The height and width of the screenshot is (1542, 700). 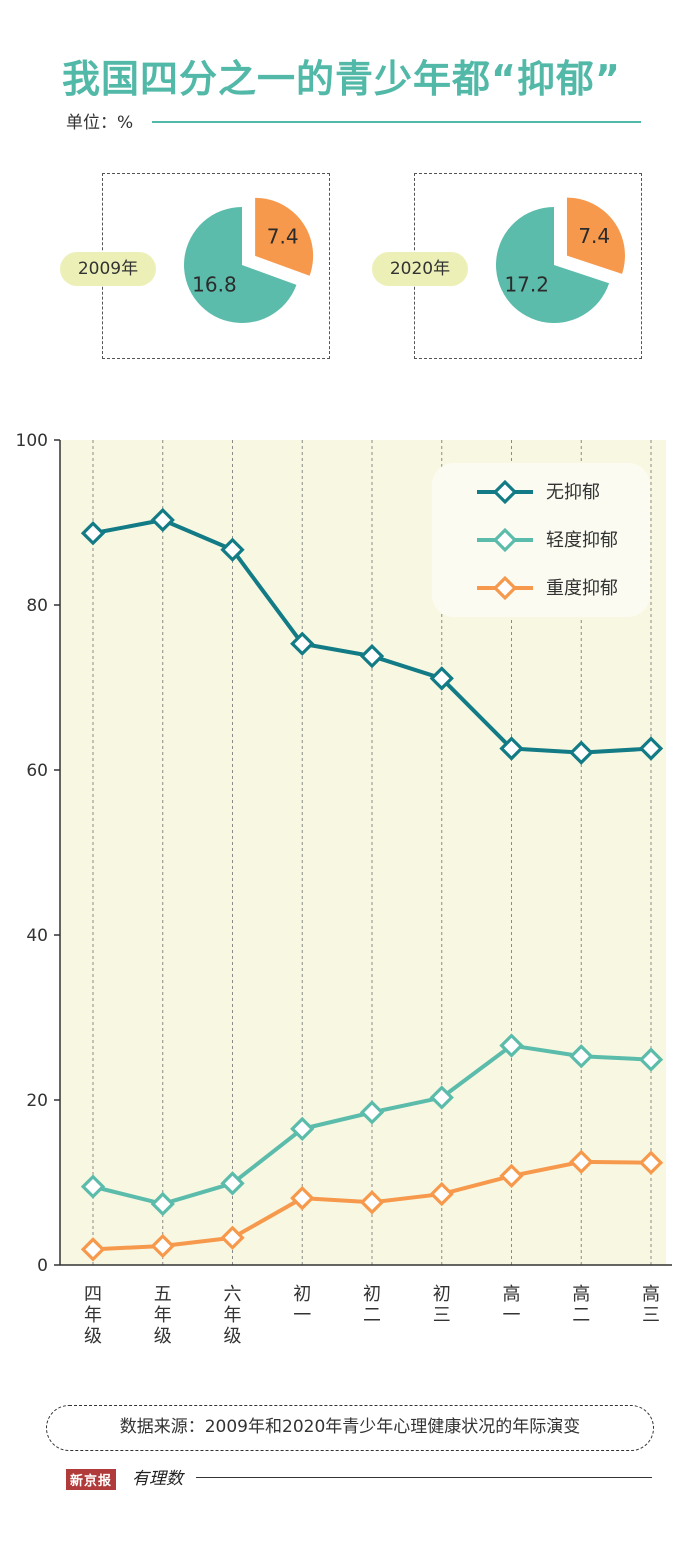 I want to click on unit-row: 单位：%, so click(x=353, y=121).